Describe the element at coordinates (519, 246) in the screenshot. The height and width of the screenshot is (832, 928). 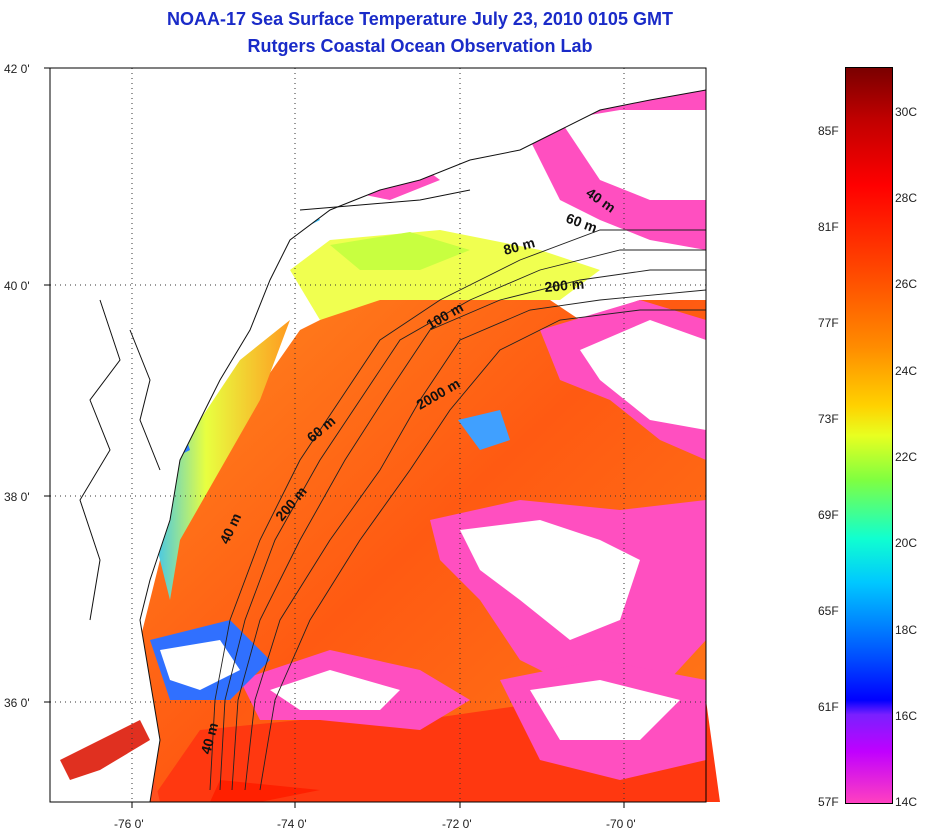
I see `isobath-label: 80 m` at that location.